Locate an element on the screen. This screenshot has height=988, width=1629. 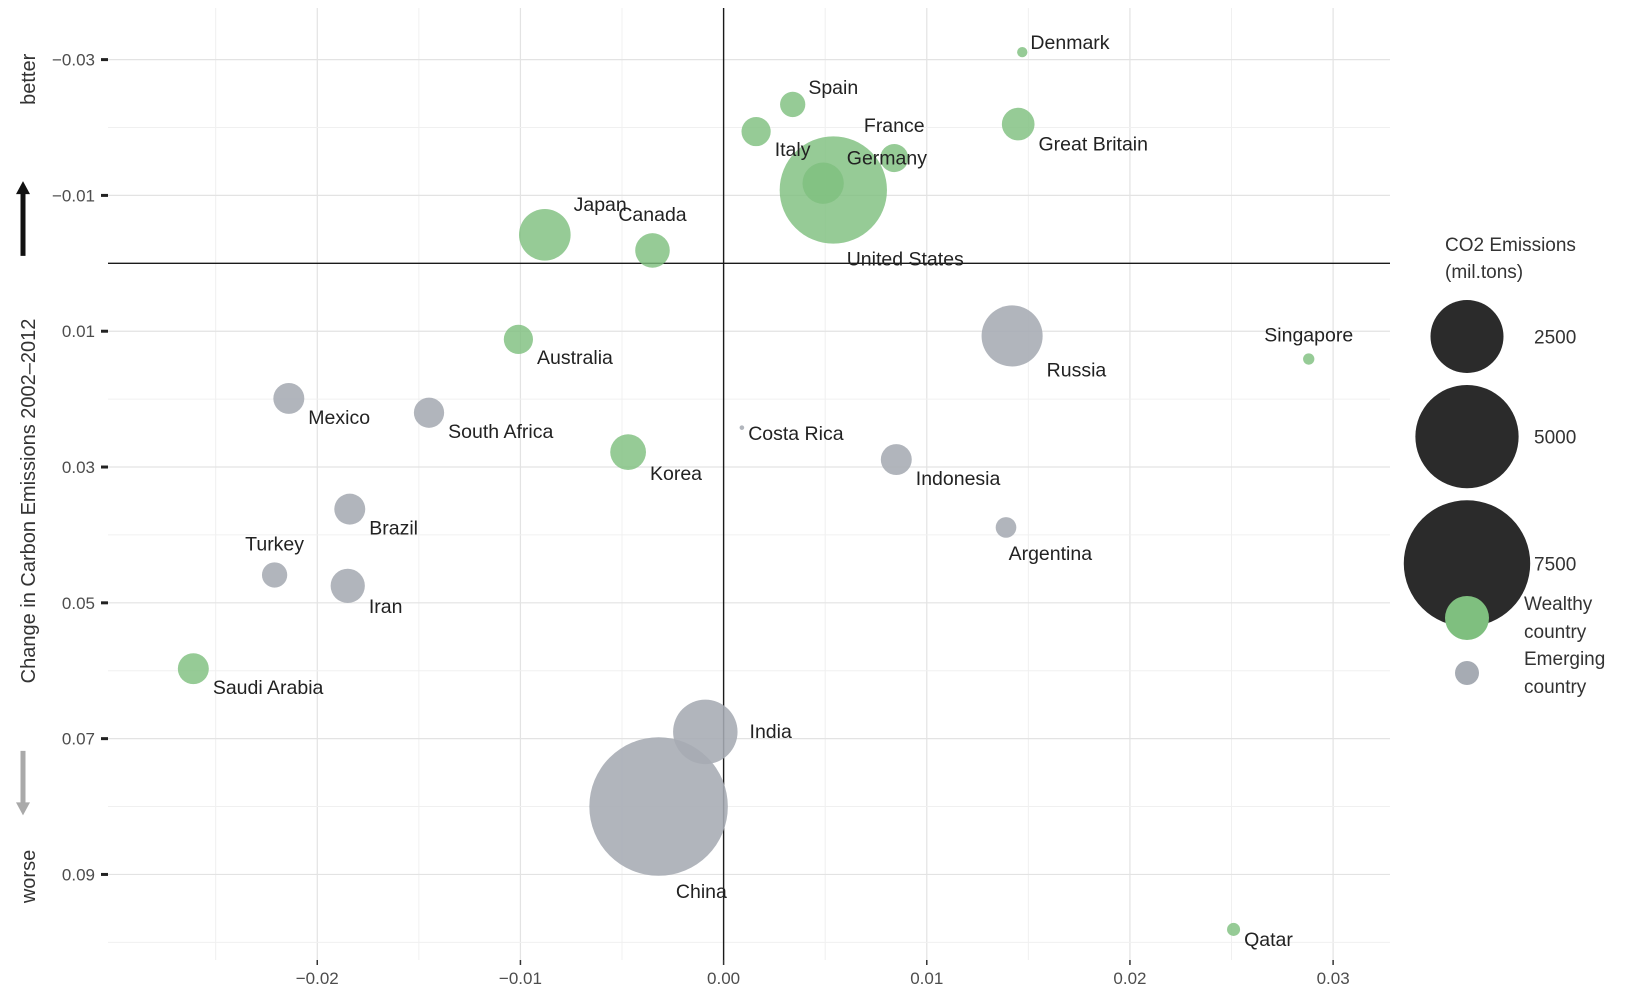
point-label-singapore: Singapore is located at coordinates (1308, 335).